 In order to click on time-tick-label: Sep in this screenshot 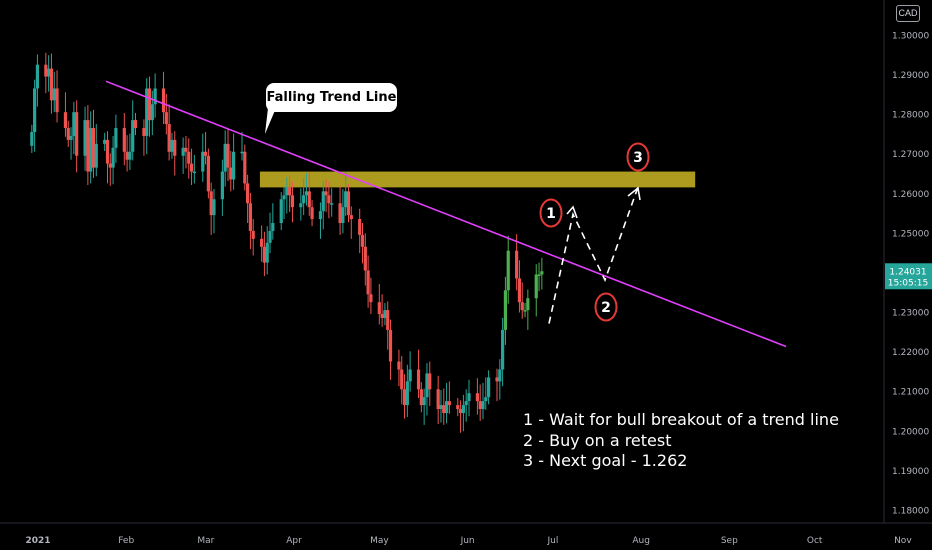, I will do `click(729, 541)`.